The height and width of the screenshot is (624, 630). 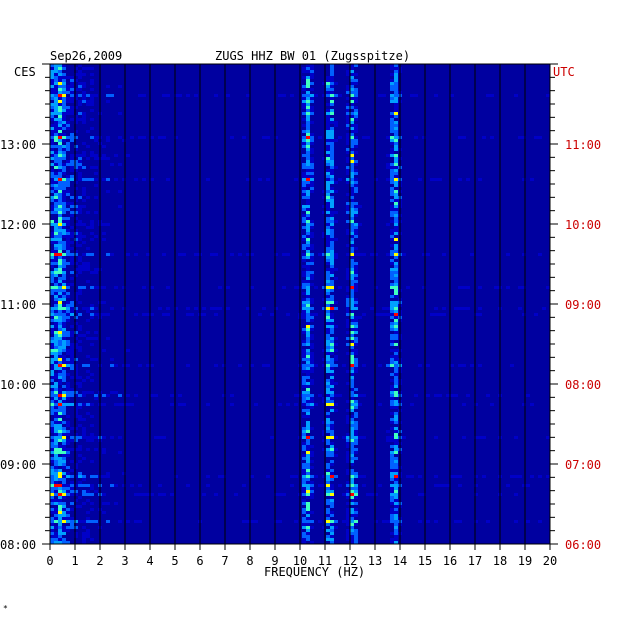 I want to click on x-tick-label: 11, so click(x=325, y=561).